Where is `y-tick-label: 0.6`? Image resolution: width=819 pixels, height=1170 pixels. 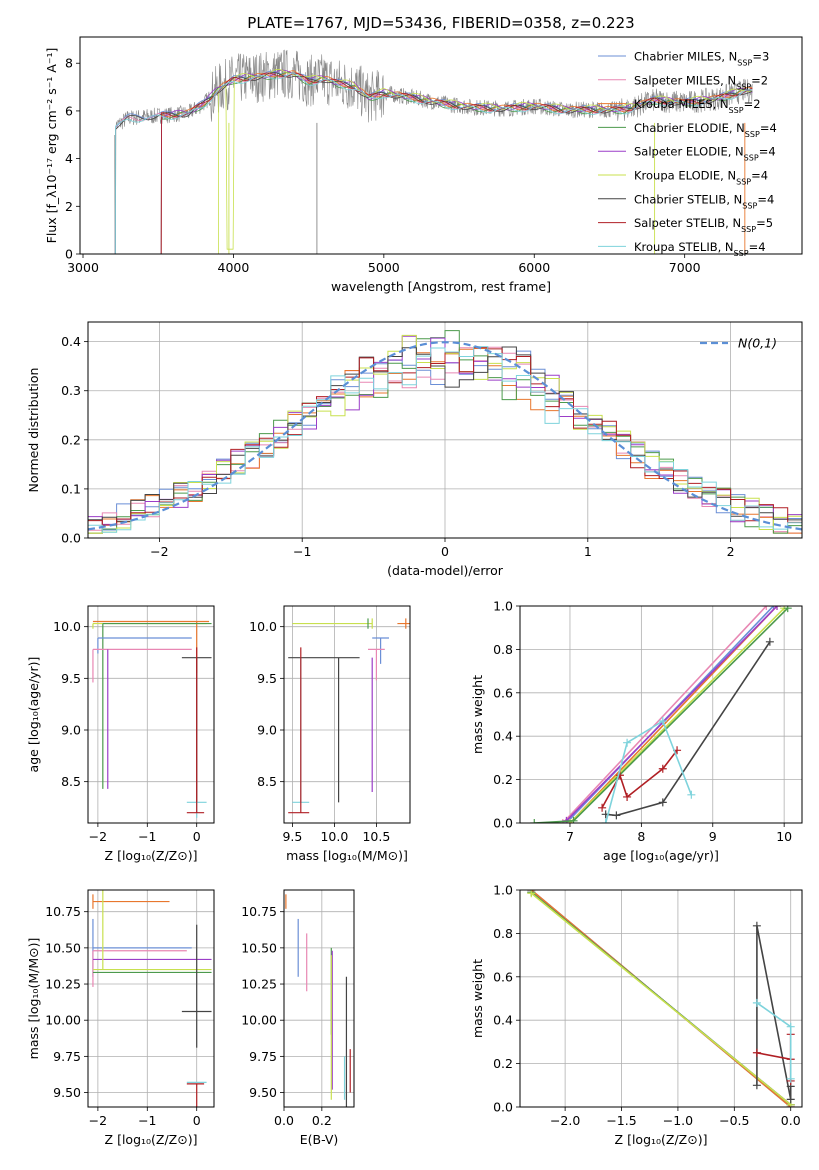
y-tick-label: 0.6 is located at coordinates (503, 692).